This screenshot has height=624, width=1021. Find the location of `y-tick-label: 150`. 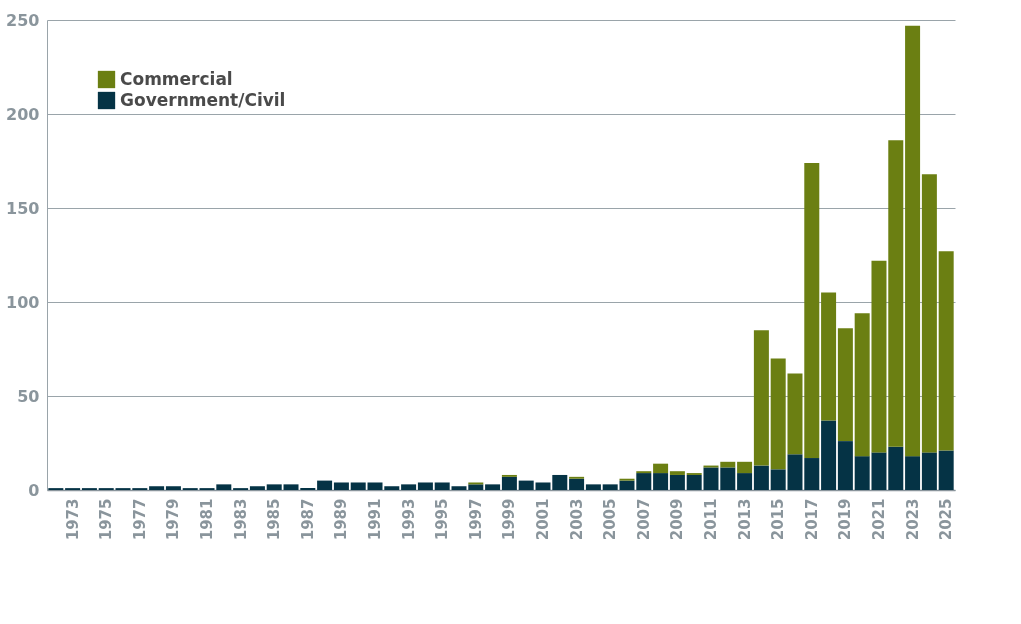

y-tick-label: 150 is located at coordinates (23, 208).